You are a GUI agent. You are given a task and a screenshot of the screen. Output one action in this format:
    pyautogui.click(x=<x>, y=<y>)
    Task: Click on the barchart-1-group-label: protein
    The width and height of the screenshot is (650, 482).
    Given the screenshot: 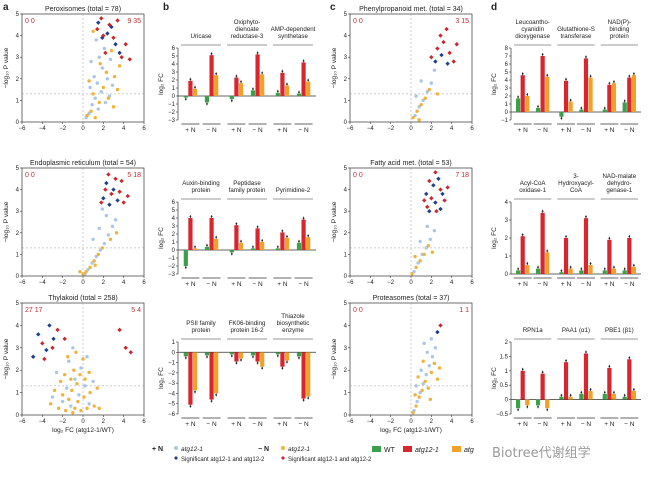 What is the action you would take?
    pyautogui.click(x=201, y=190)
    